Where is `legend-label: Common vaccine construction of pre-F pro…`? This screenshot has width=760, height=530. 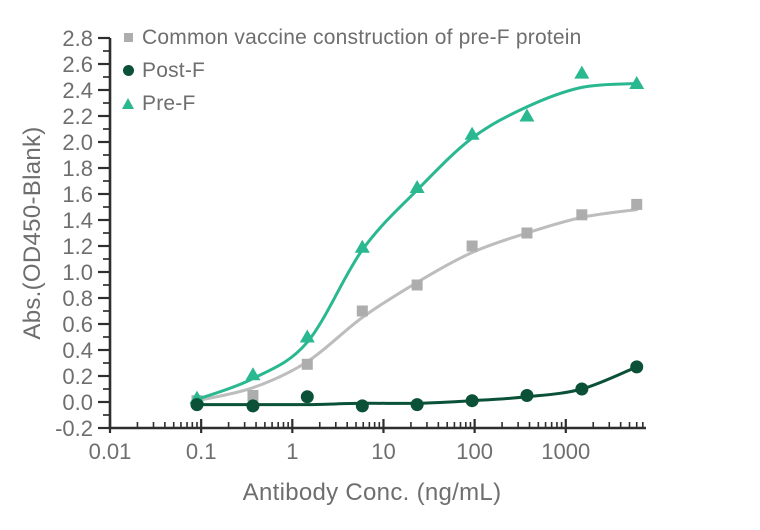
legend-label: Common vaccine construction of pre-F pro… is located at coordinates (362, 37).